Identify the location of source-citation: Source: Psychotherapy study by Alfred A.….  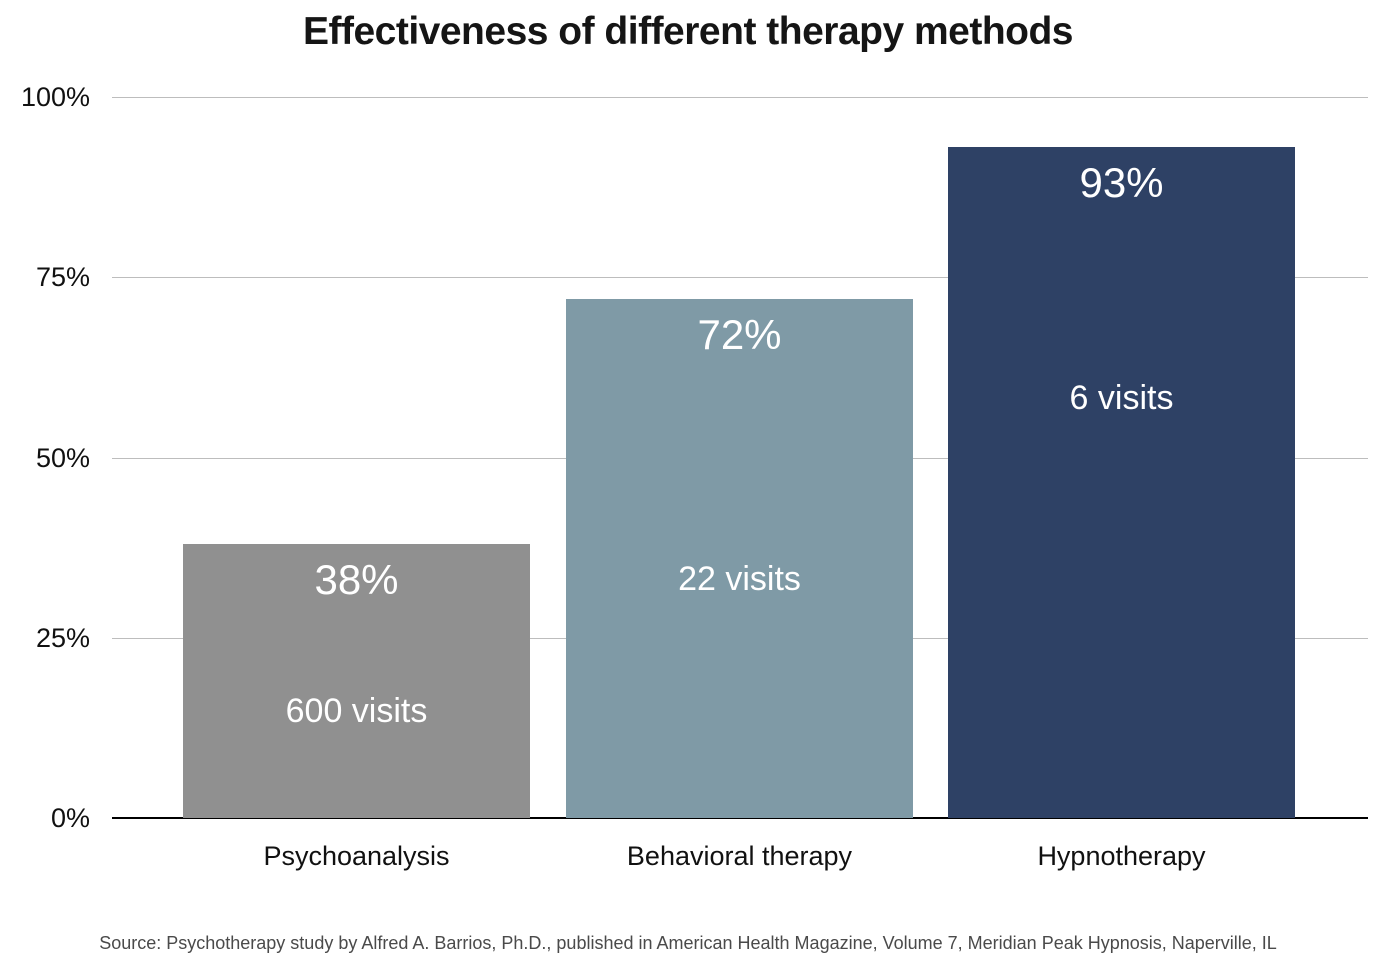
(688, 943).